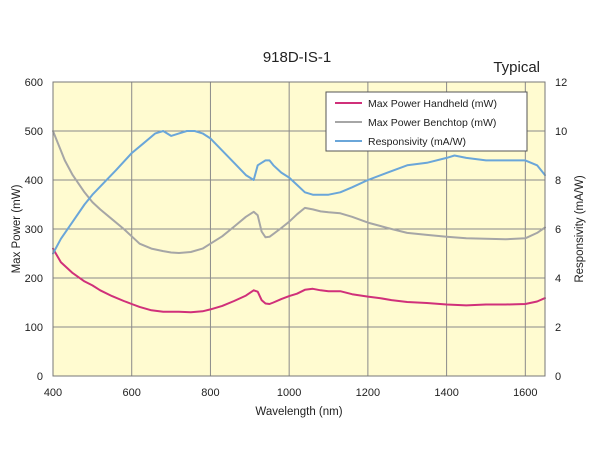  I want to click on y2-axis-label: Responsivity (mA/W), so click(580, 229).